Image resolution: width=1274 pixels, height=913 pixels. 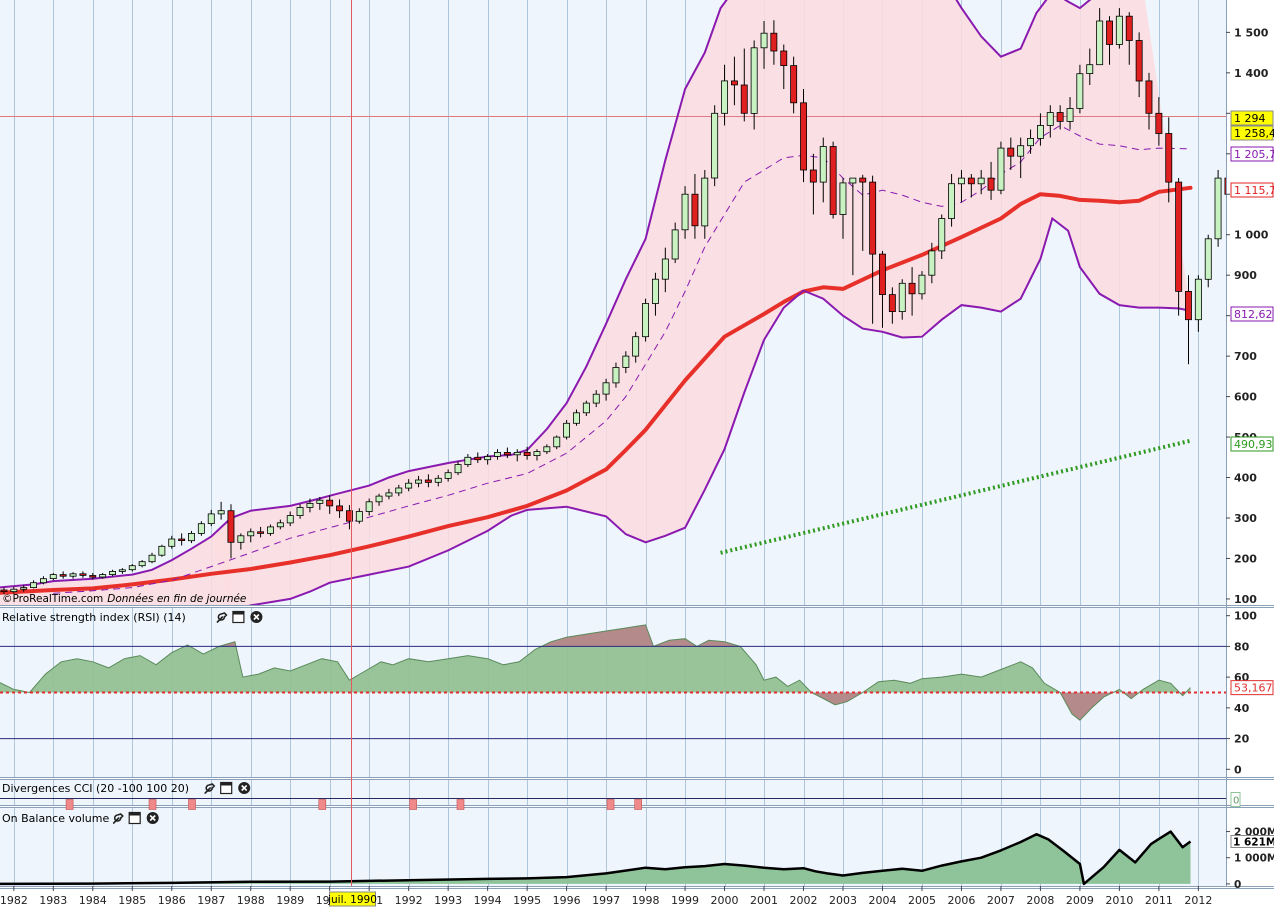 What do you see at coordinates (1254, 154) in the screenshot?
I see `price-badge-label: 1 205,7` at bounding box center [1254, 154].